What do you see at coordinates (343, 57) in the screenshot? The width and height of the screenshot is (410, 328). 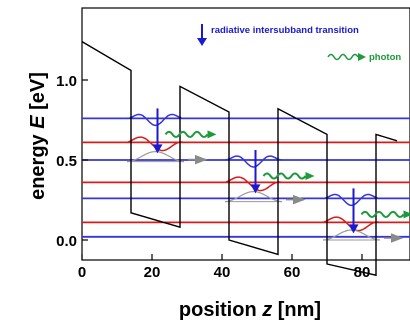 I see `legend-photon-wave-icon` at bounding box center [343, 57].